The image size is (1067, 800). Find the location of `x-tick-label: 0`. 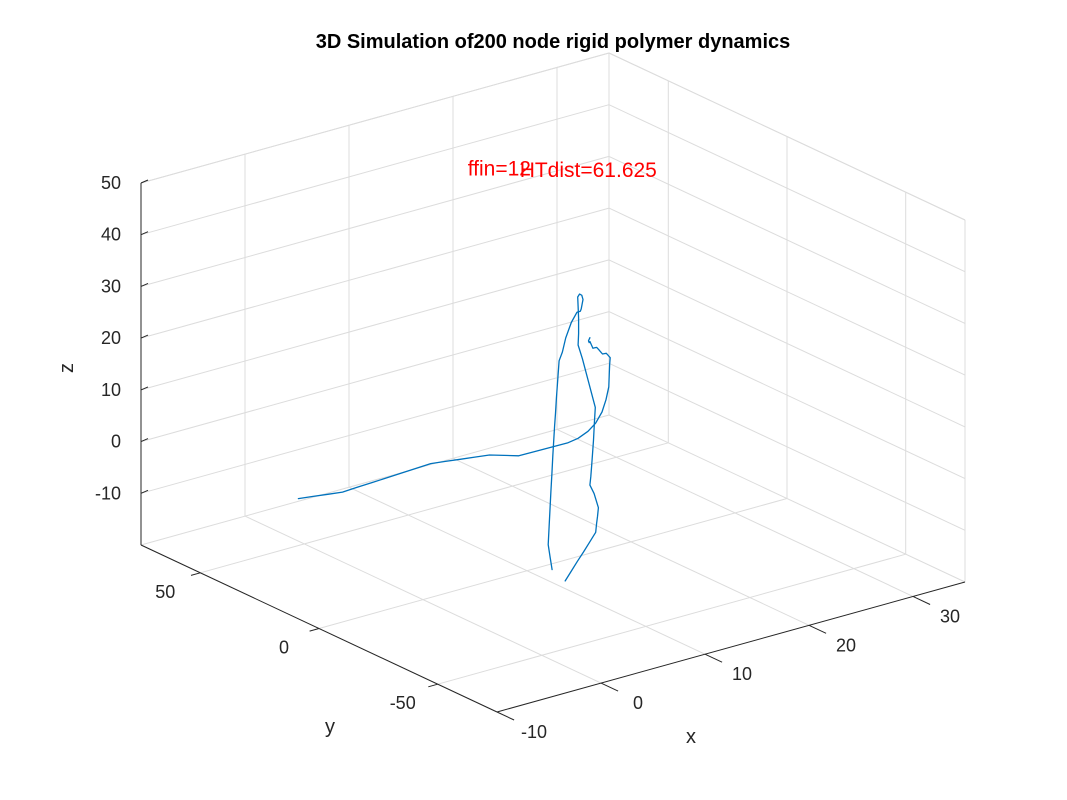

x-tick-label: 0 is located at coordinates (638, 703).